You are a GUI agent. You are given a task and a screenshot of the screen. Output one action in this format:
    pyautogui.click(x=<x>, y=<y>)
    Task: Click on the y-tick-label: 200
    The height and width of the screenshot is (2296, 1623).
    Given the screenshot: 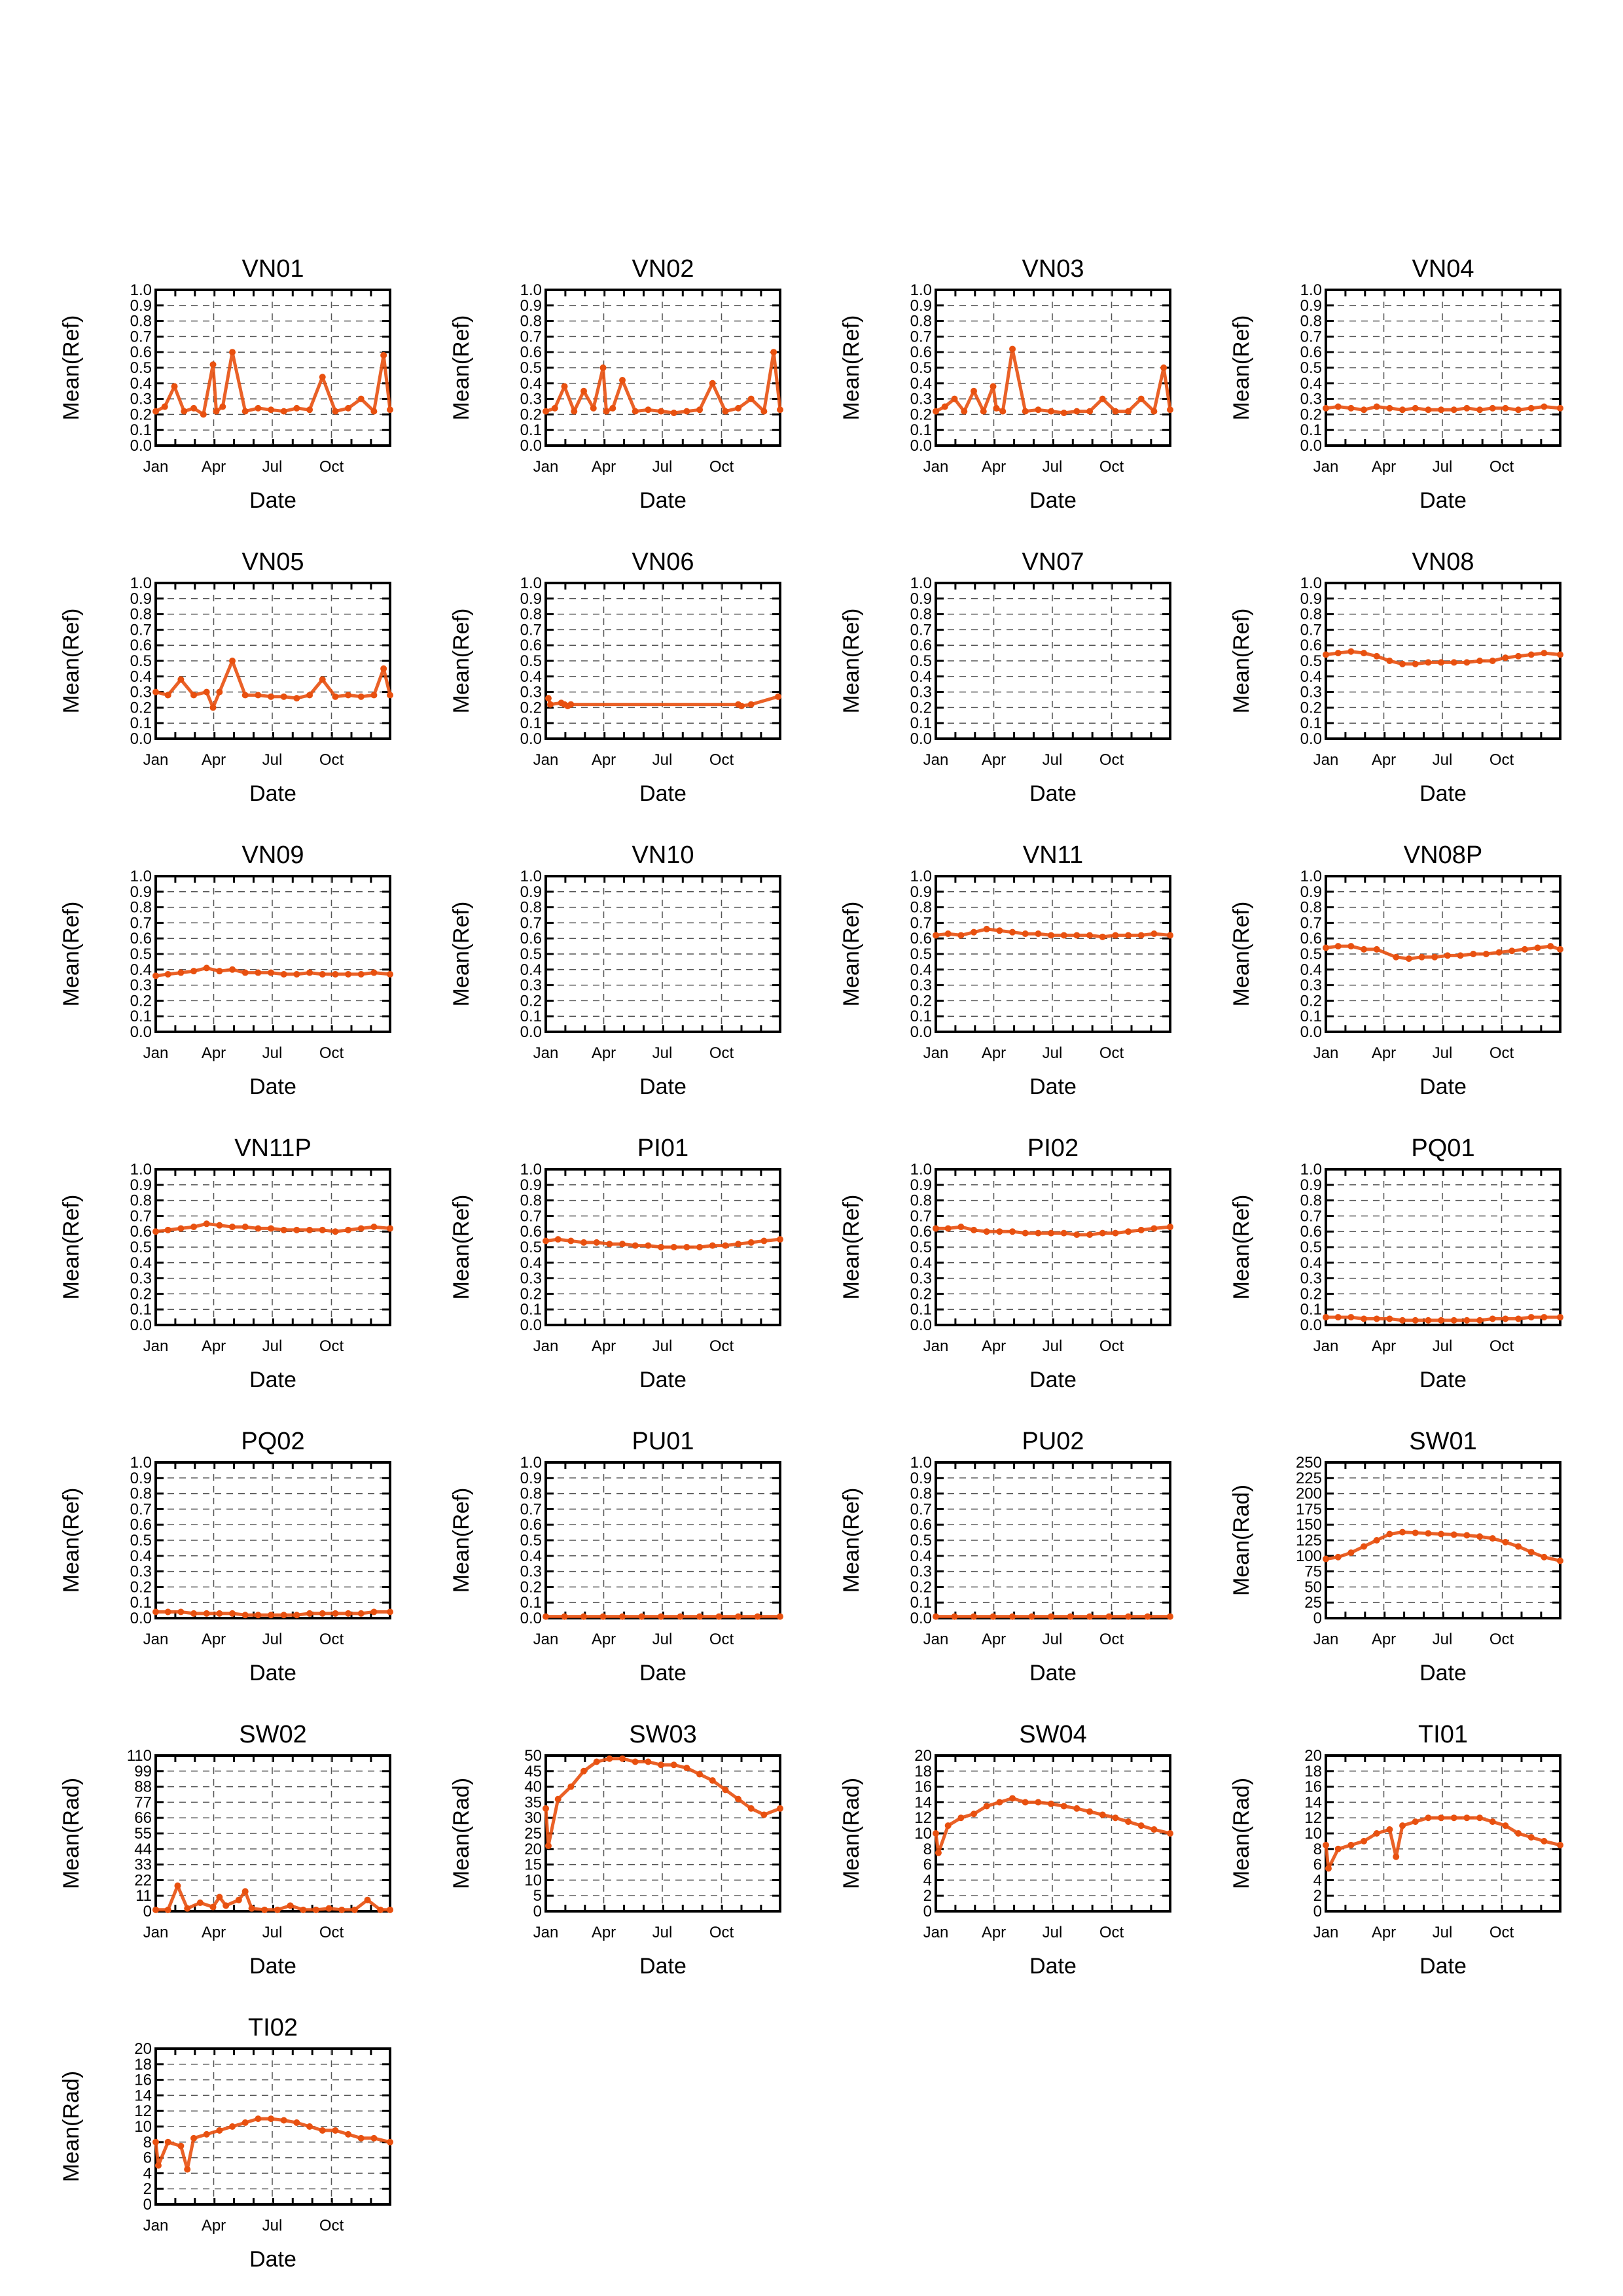 What is the action you would take?
    pyautogui.click(x=1309, y=1494)
    